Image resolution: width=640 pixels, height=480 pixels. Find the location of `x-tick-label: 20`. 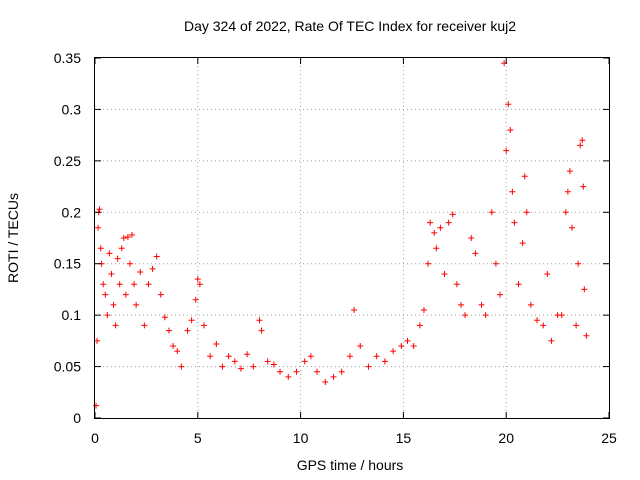

x-tick-label: 20 is located at coordinates (506, 438).